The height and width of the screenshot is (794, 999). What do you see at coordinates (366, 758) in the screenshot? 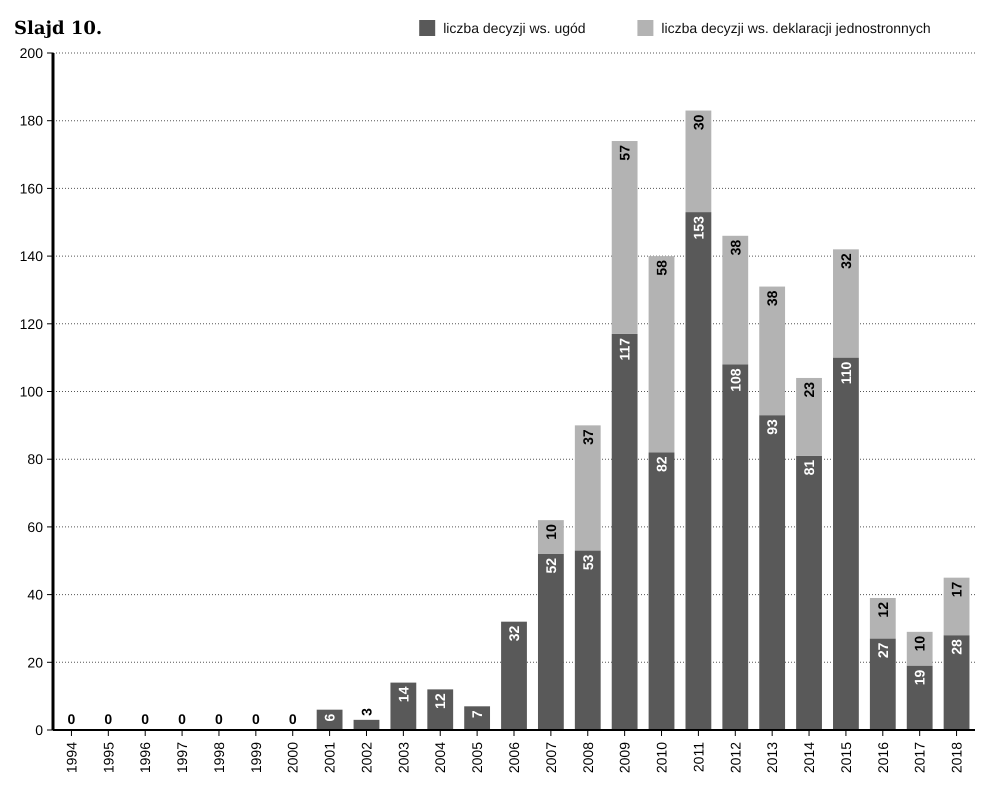
I see `x-tick-label: 2002` at bounding box center [366, 758].